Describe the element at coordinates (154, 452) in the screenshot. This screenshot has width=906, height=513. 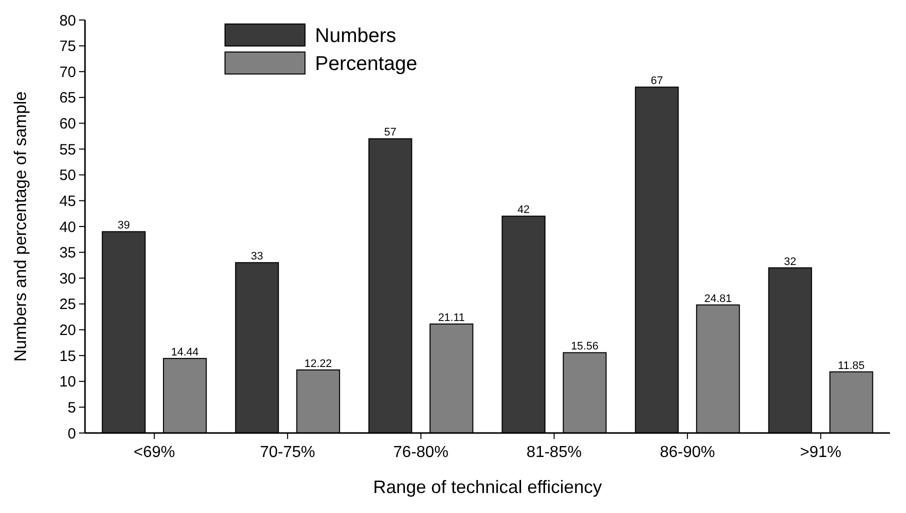
I see `x-tick-label: <69%` at that location.